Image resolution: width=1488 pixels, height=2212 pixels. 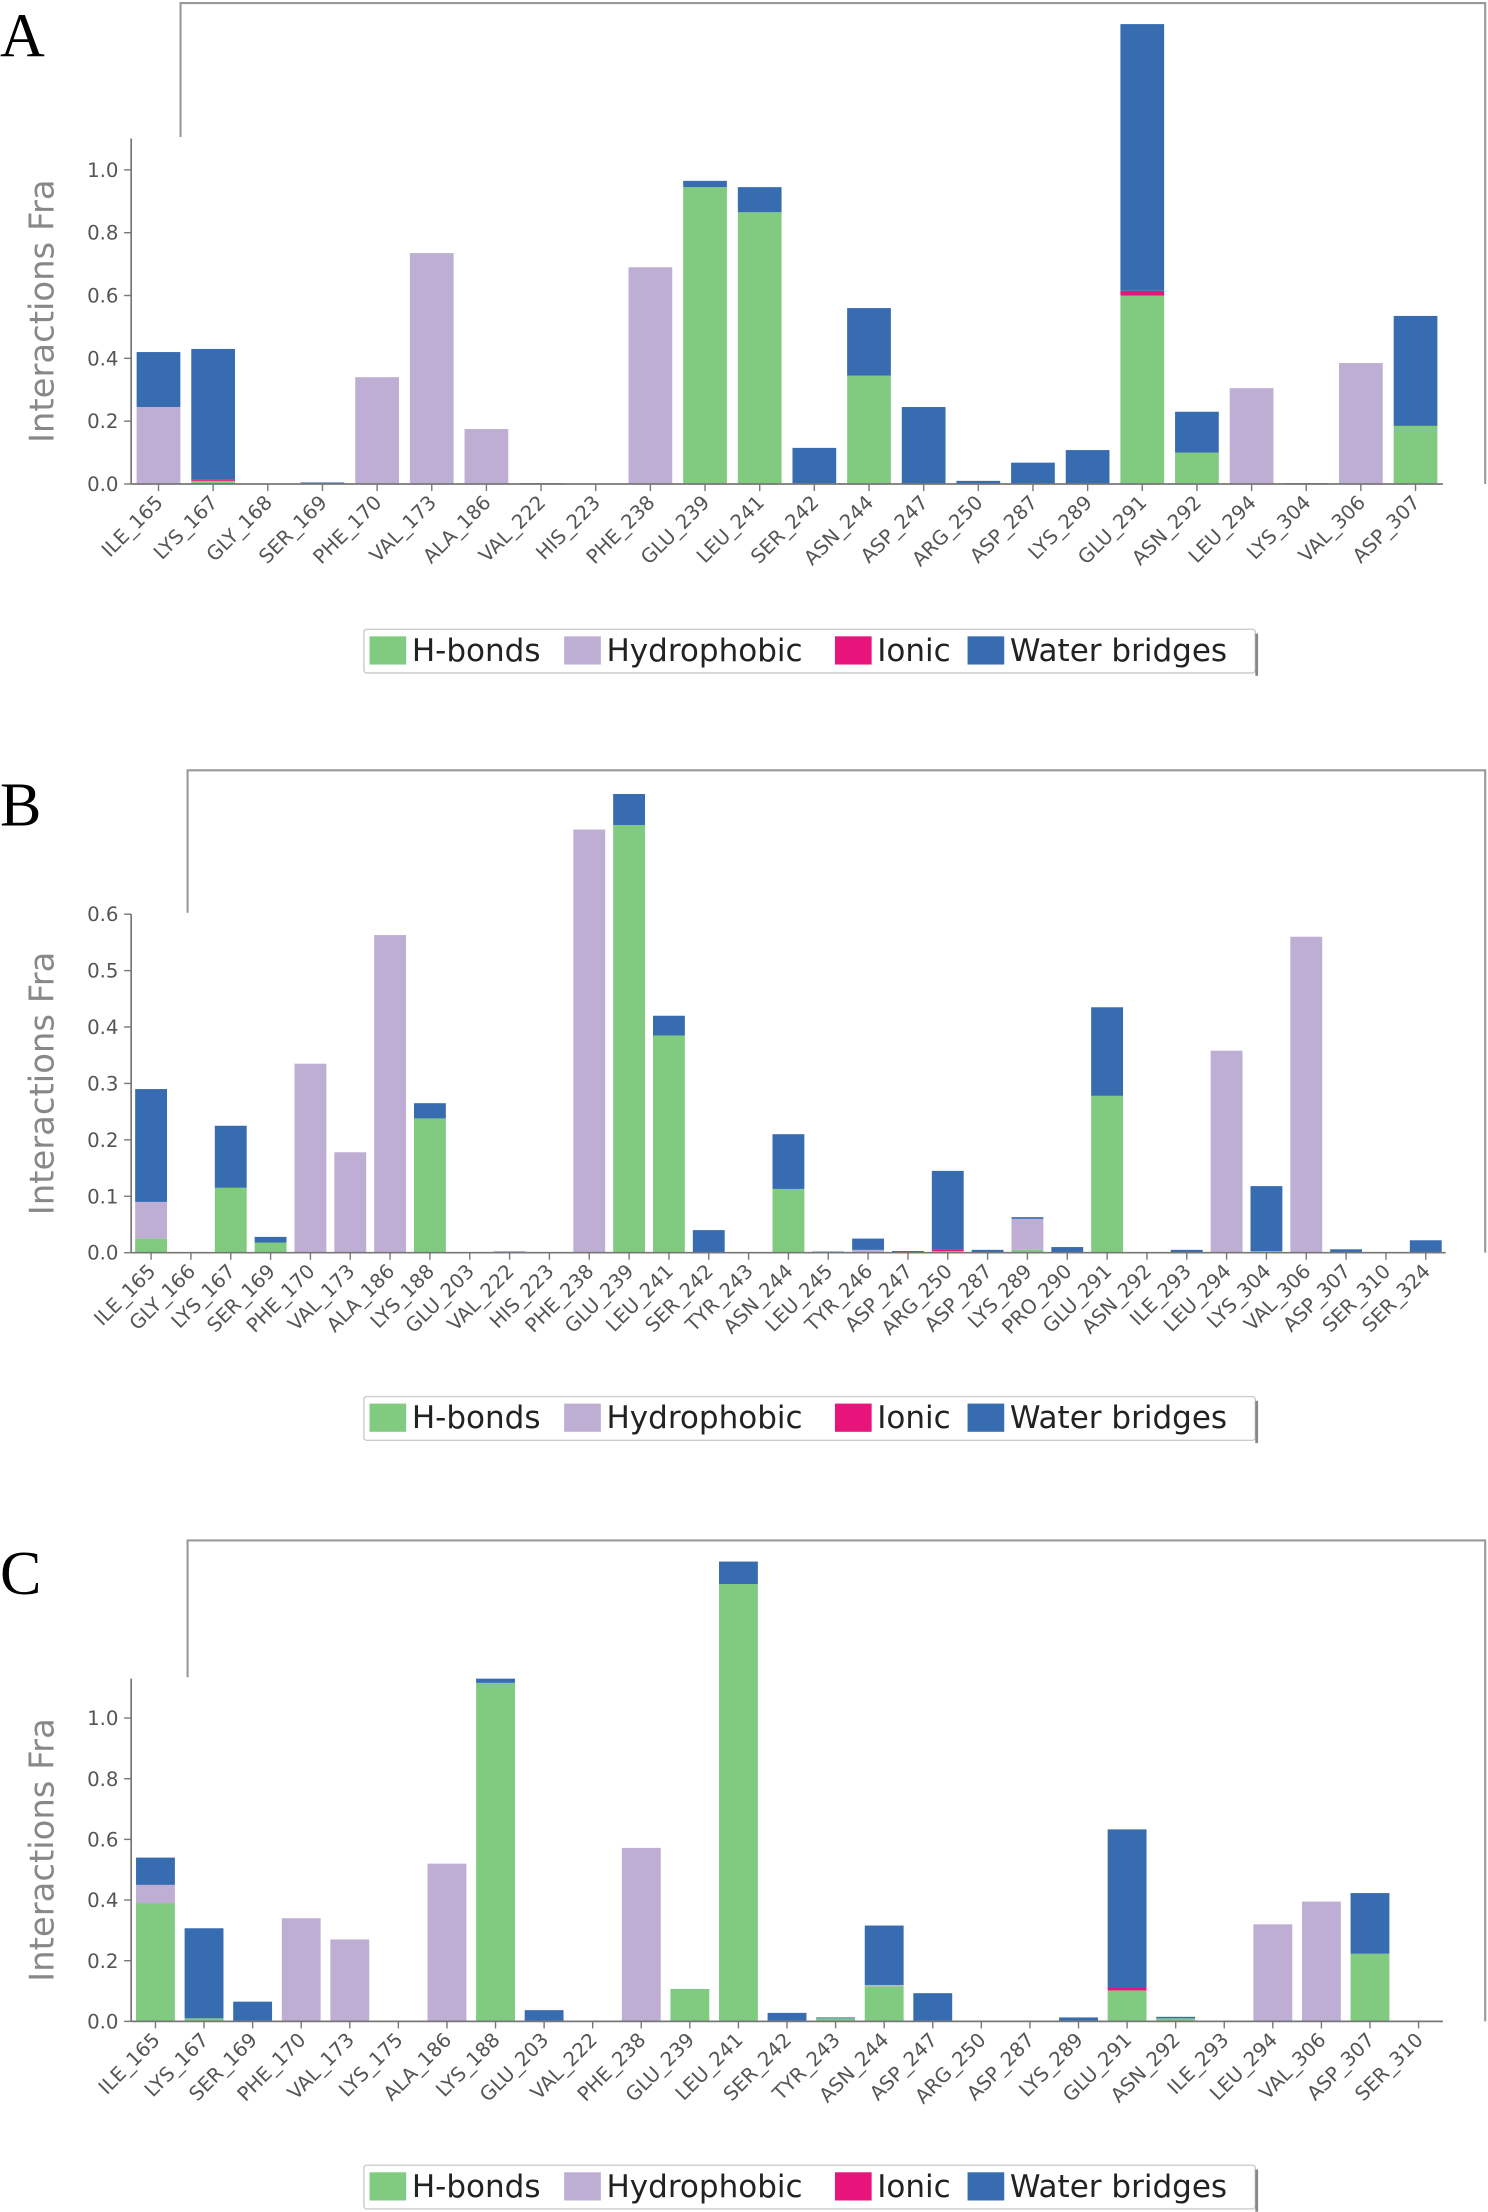 I want to click on y-tick-label: 1.0, so click(x=102, y=1718).